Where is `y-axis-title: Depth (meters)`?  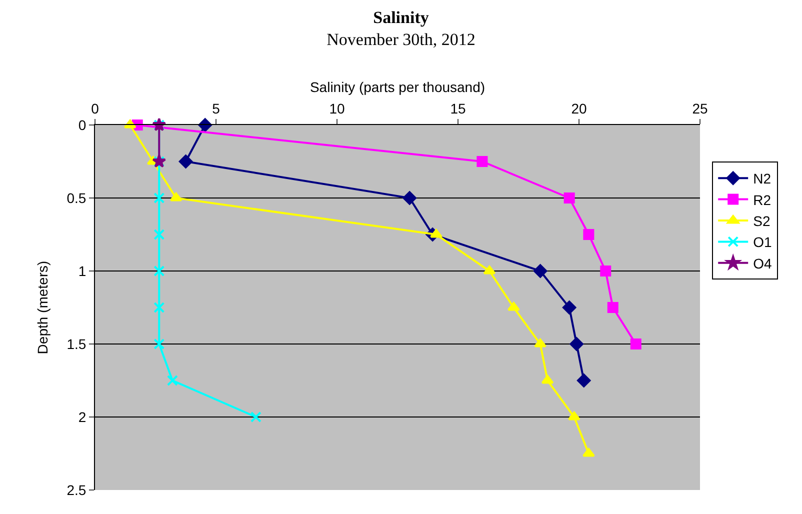 y-axis-title: Depth (meters) is located at coordinates (42, 307).